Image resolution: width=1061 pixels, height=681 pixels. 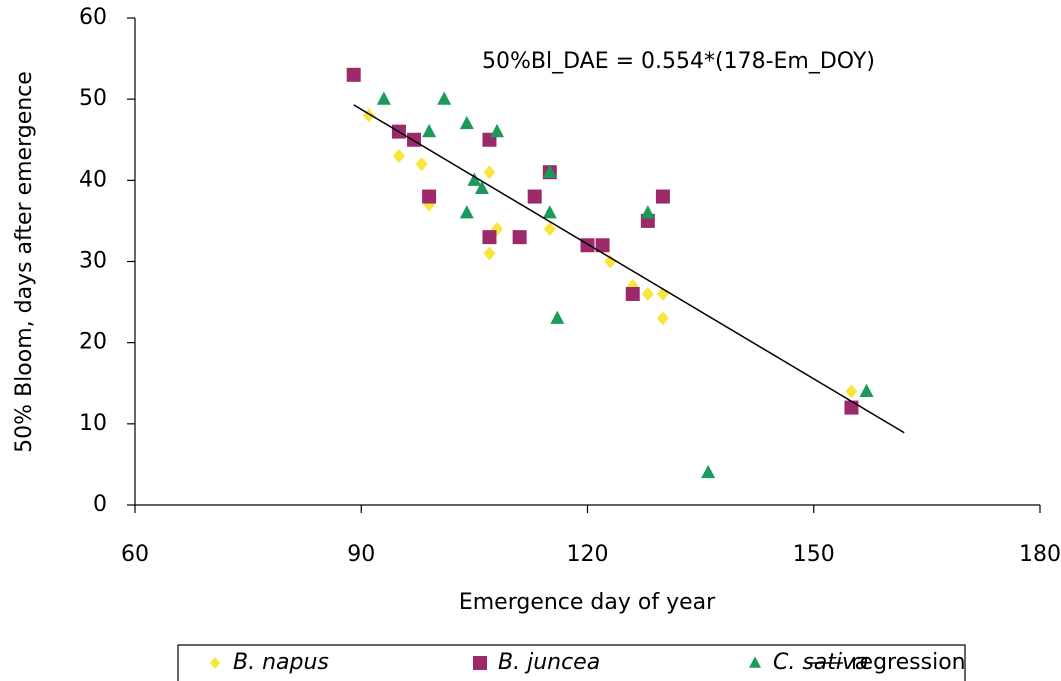 What do you see at coordinates (93, 423) in the screenshot?
I see `y-tick-label: 10` at bounding box center [93, 423].